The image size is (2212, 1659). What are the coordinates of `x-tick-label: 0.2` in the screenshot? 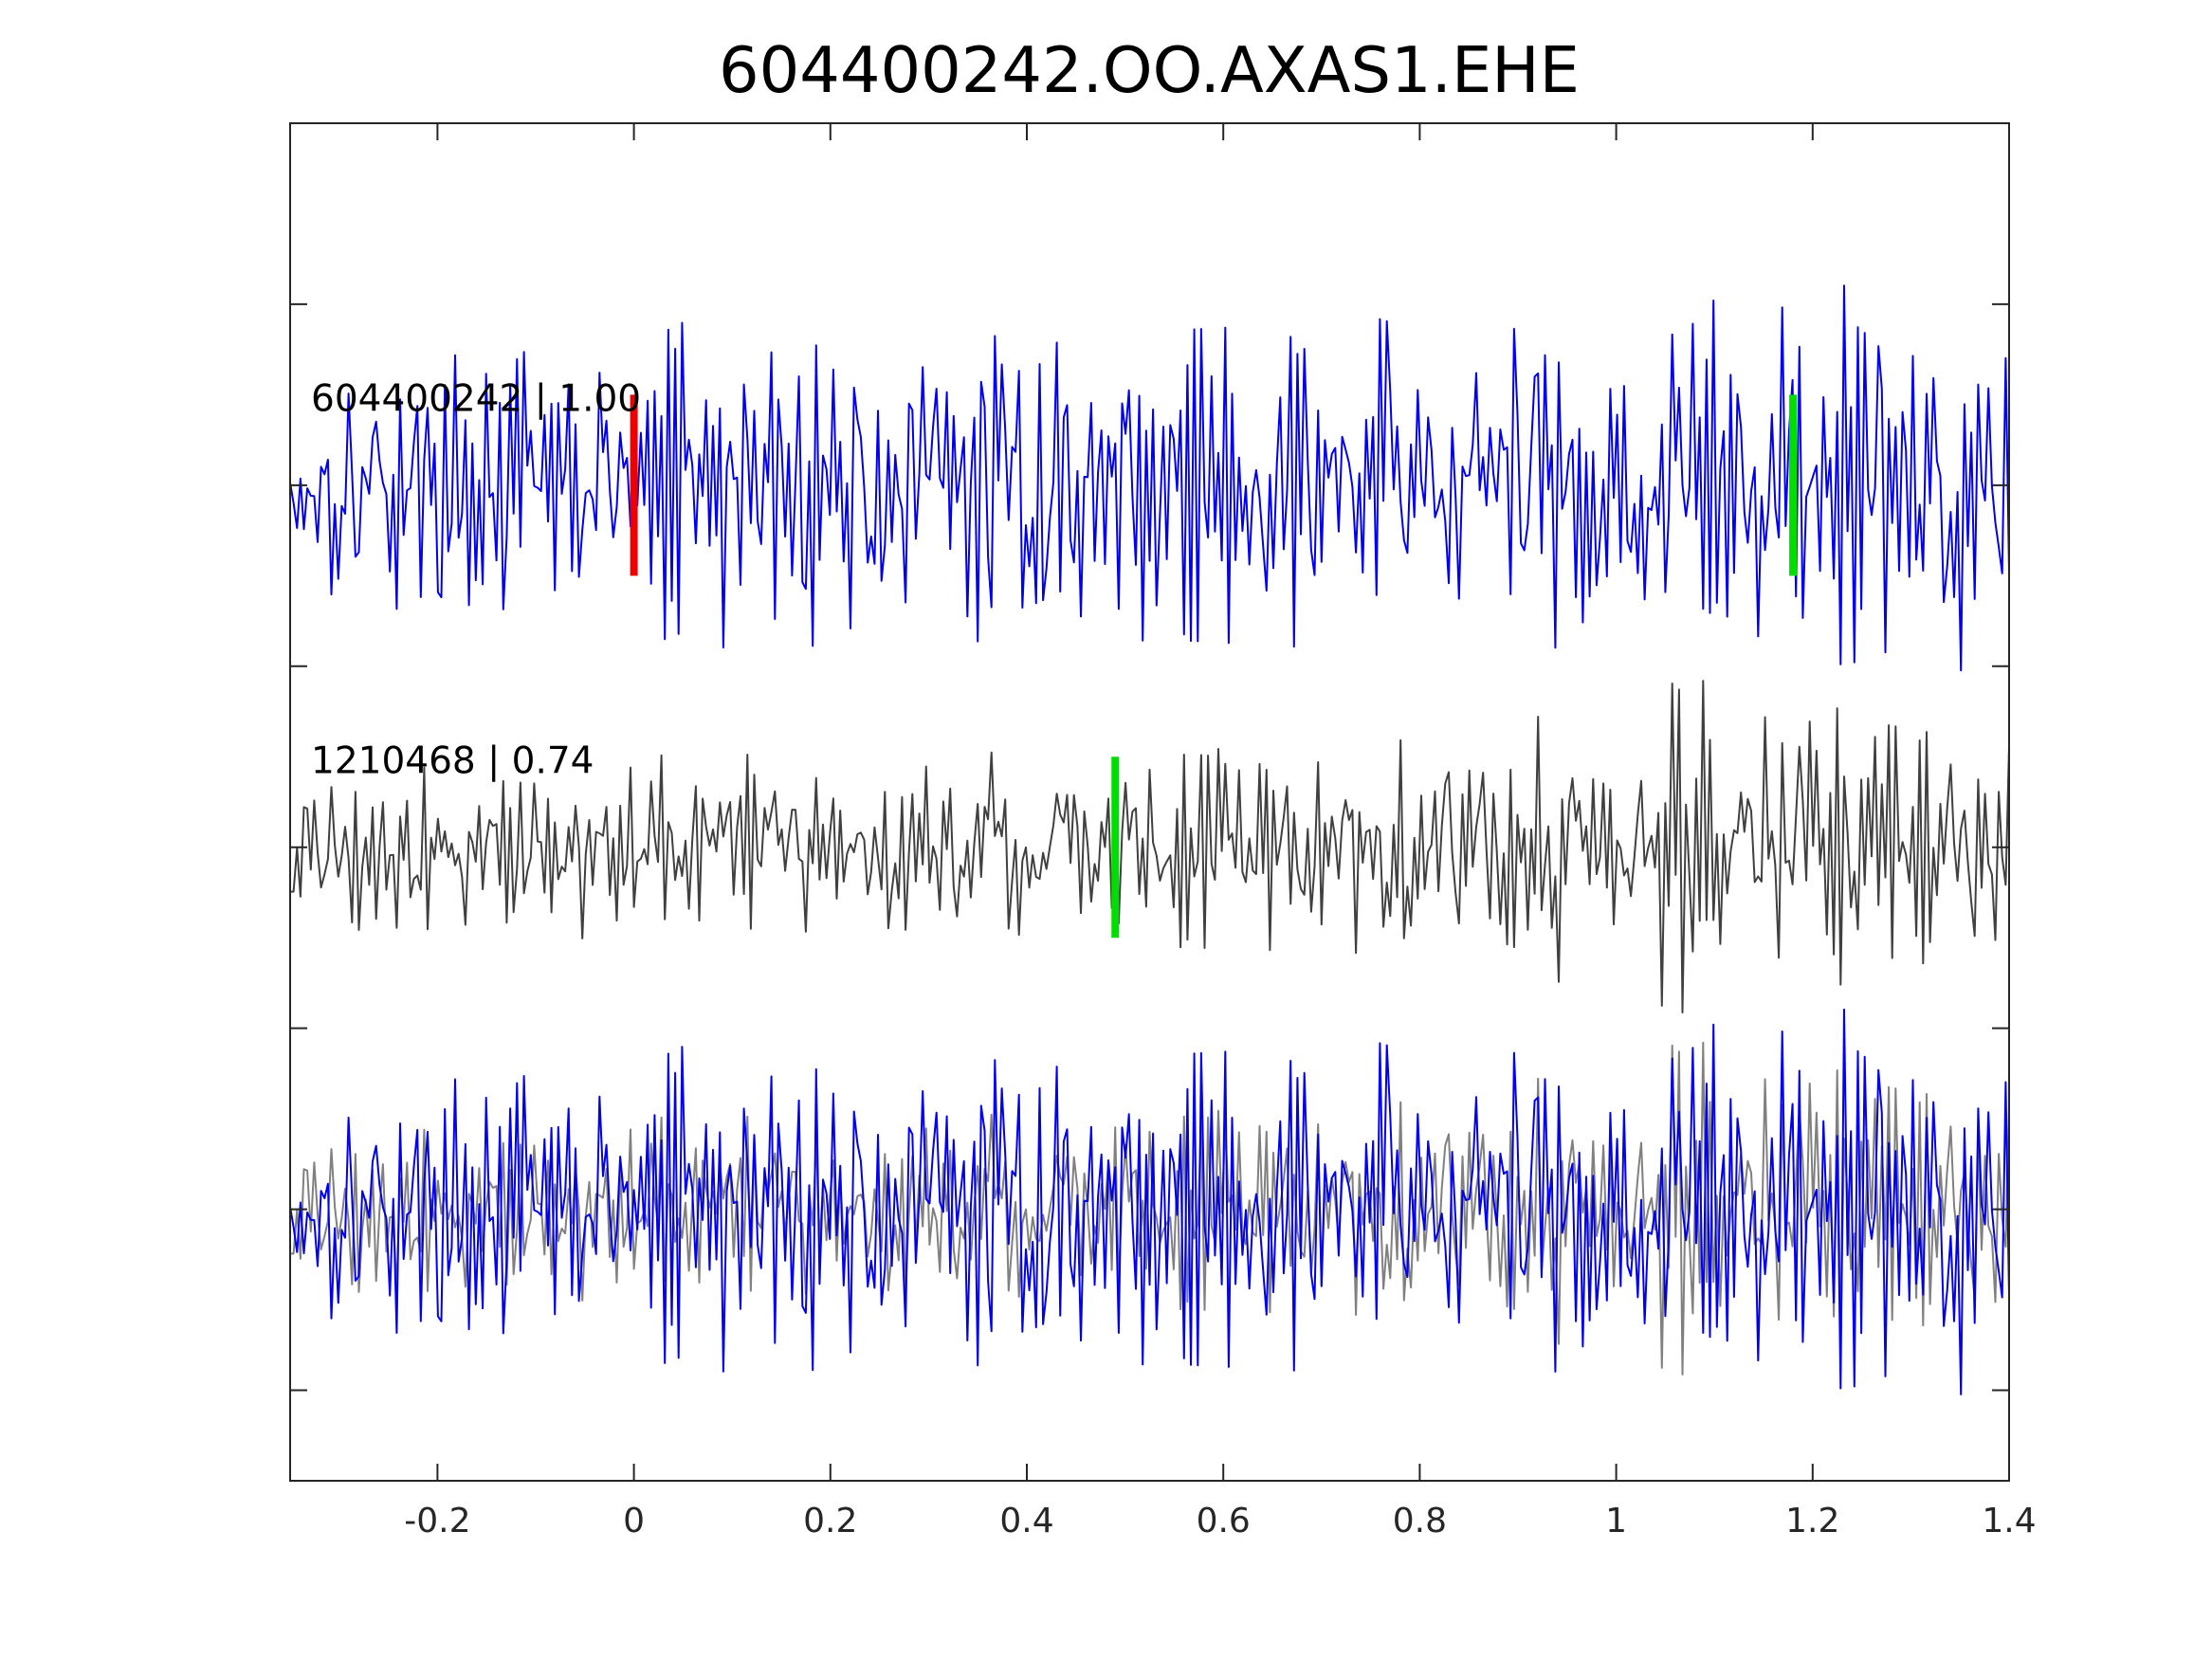 It's located at (830, 1521).